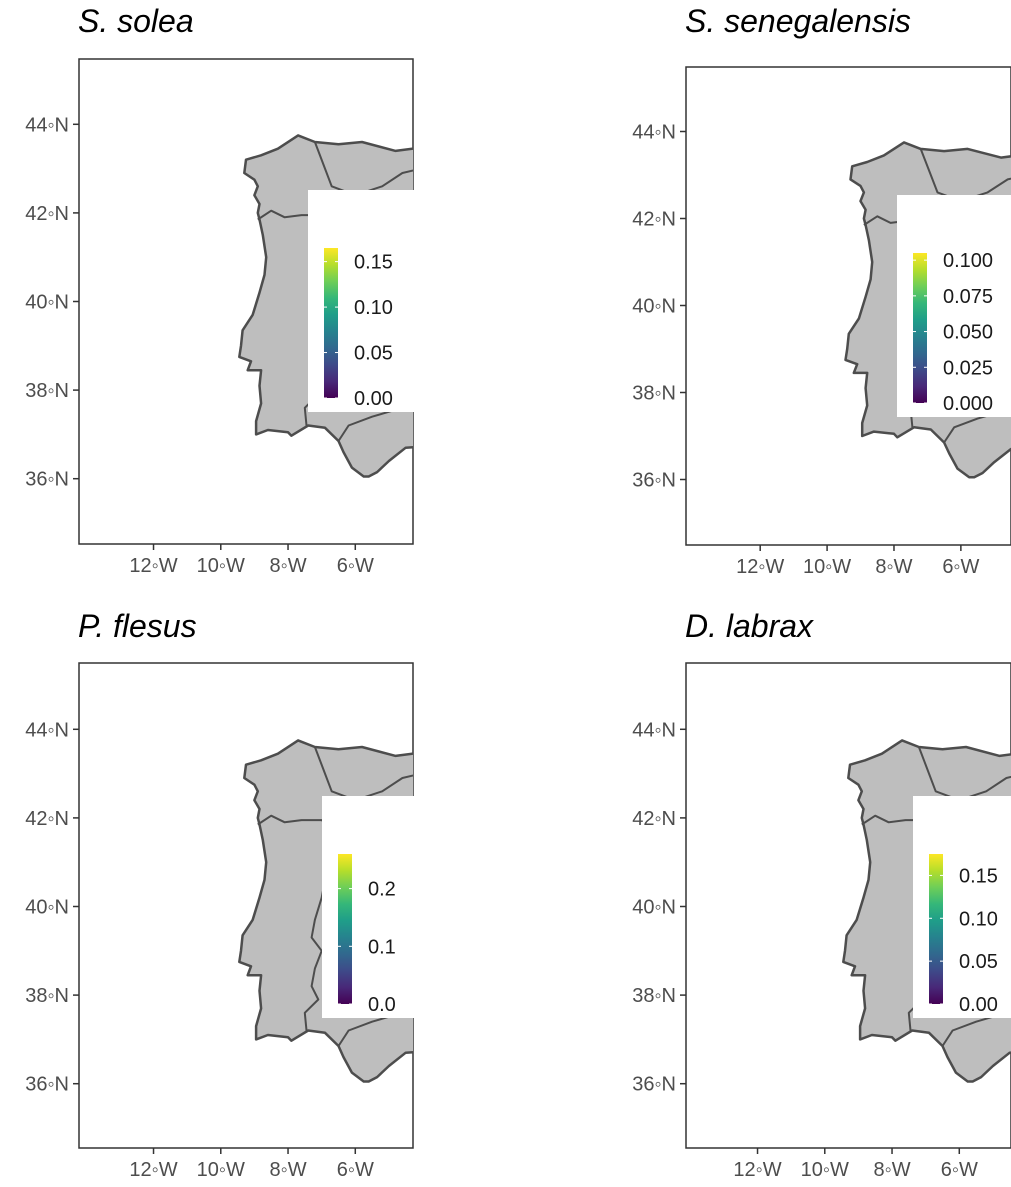  Describe the element at coordinates (827, 567) in the screenshot. I see `x-tick-label-s-senegalensis-1: 10◦W` at that location.